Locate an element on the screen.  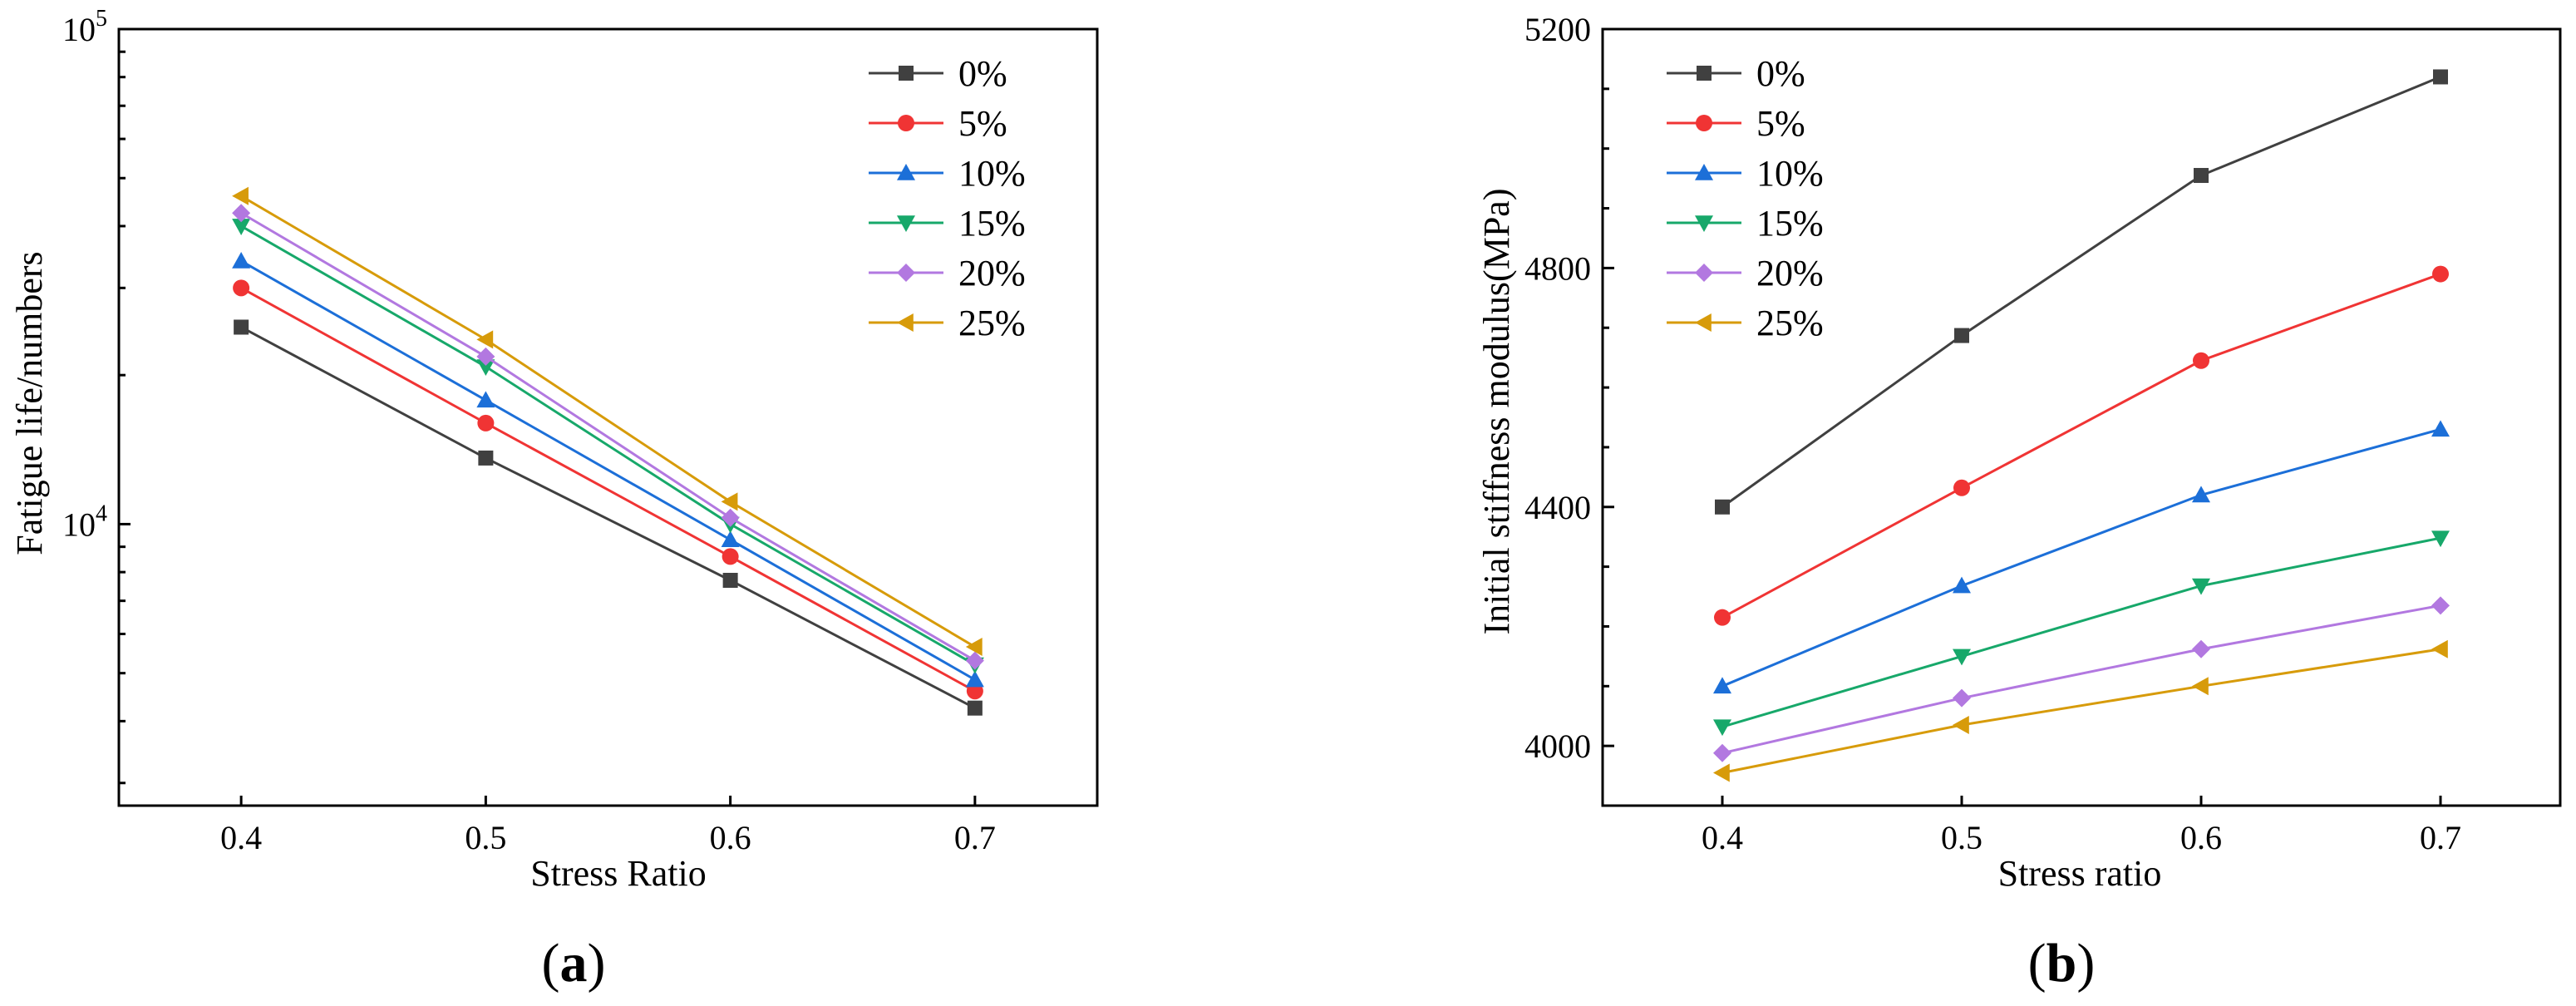
x-axis-label-a: Stress Ratio is located at coordinates (618, 873).